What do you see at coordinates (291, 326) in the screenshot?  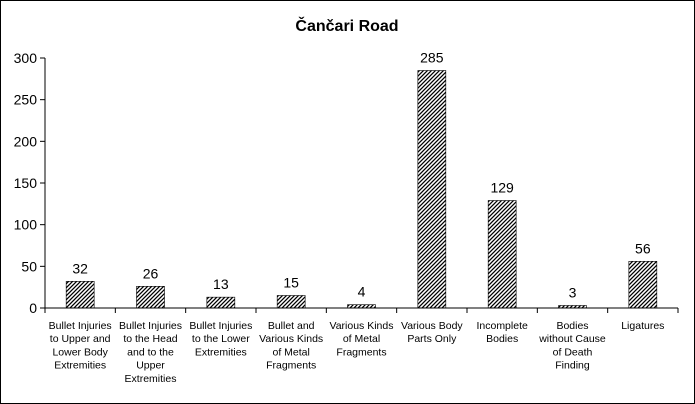 I see `category-label-line: Bullet and` at bounding box center [291, 326].